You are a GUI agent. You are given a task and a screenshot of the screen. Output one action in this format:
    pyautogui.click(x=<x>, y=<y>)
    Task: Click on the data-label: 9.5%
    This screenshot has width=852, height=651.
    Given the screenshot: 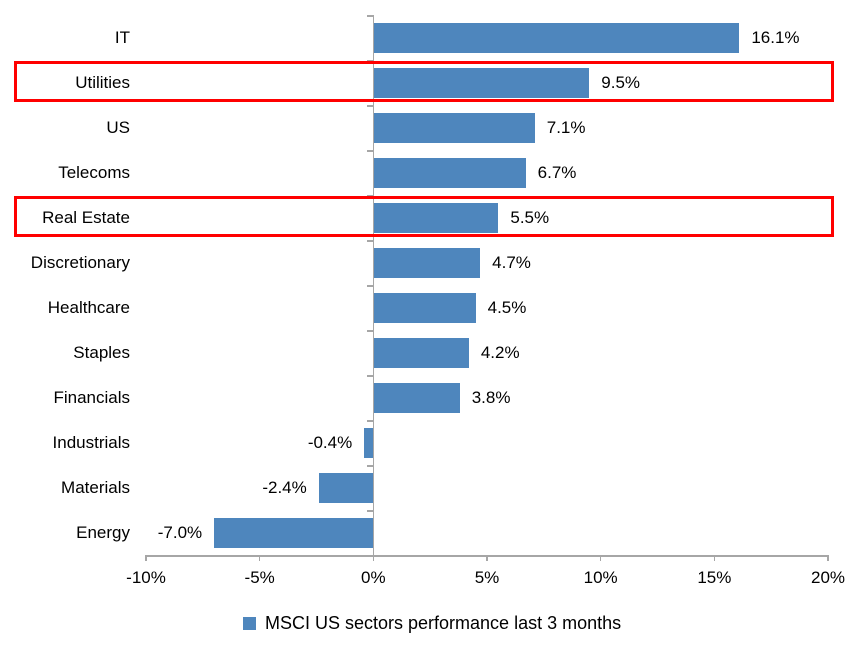 What is the action you would take?
    pyautogui.click(x=621, y=82)
    